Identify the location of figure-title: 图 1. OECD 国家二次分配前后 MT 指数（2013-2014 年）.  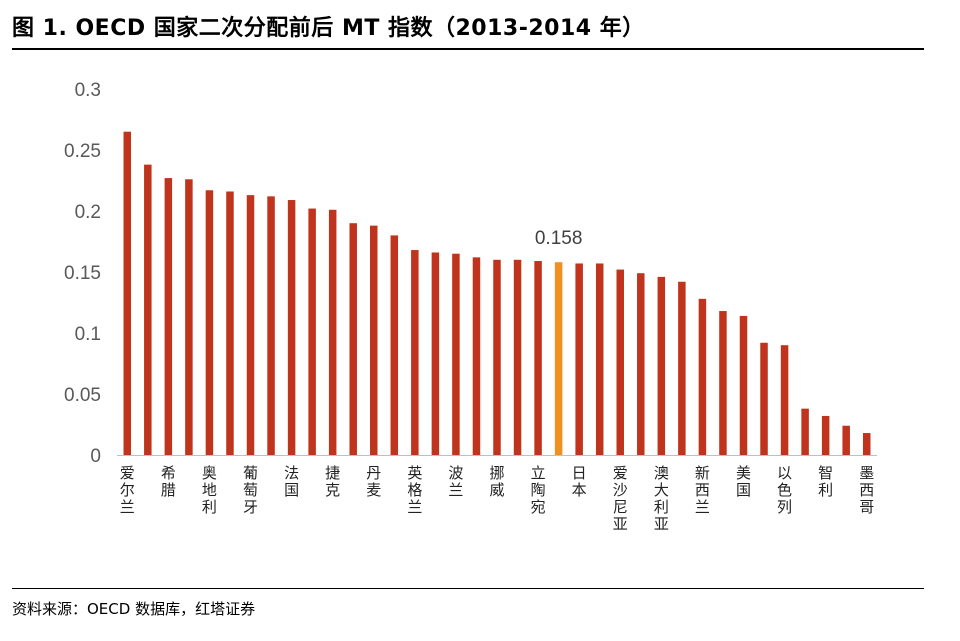
(328, 28).